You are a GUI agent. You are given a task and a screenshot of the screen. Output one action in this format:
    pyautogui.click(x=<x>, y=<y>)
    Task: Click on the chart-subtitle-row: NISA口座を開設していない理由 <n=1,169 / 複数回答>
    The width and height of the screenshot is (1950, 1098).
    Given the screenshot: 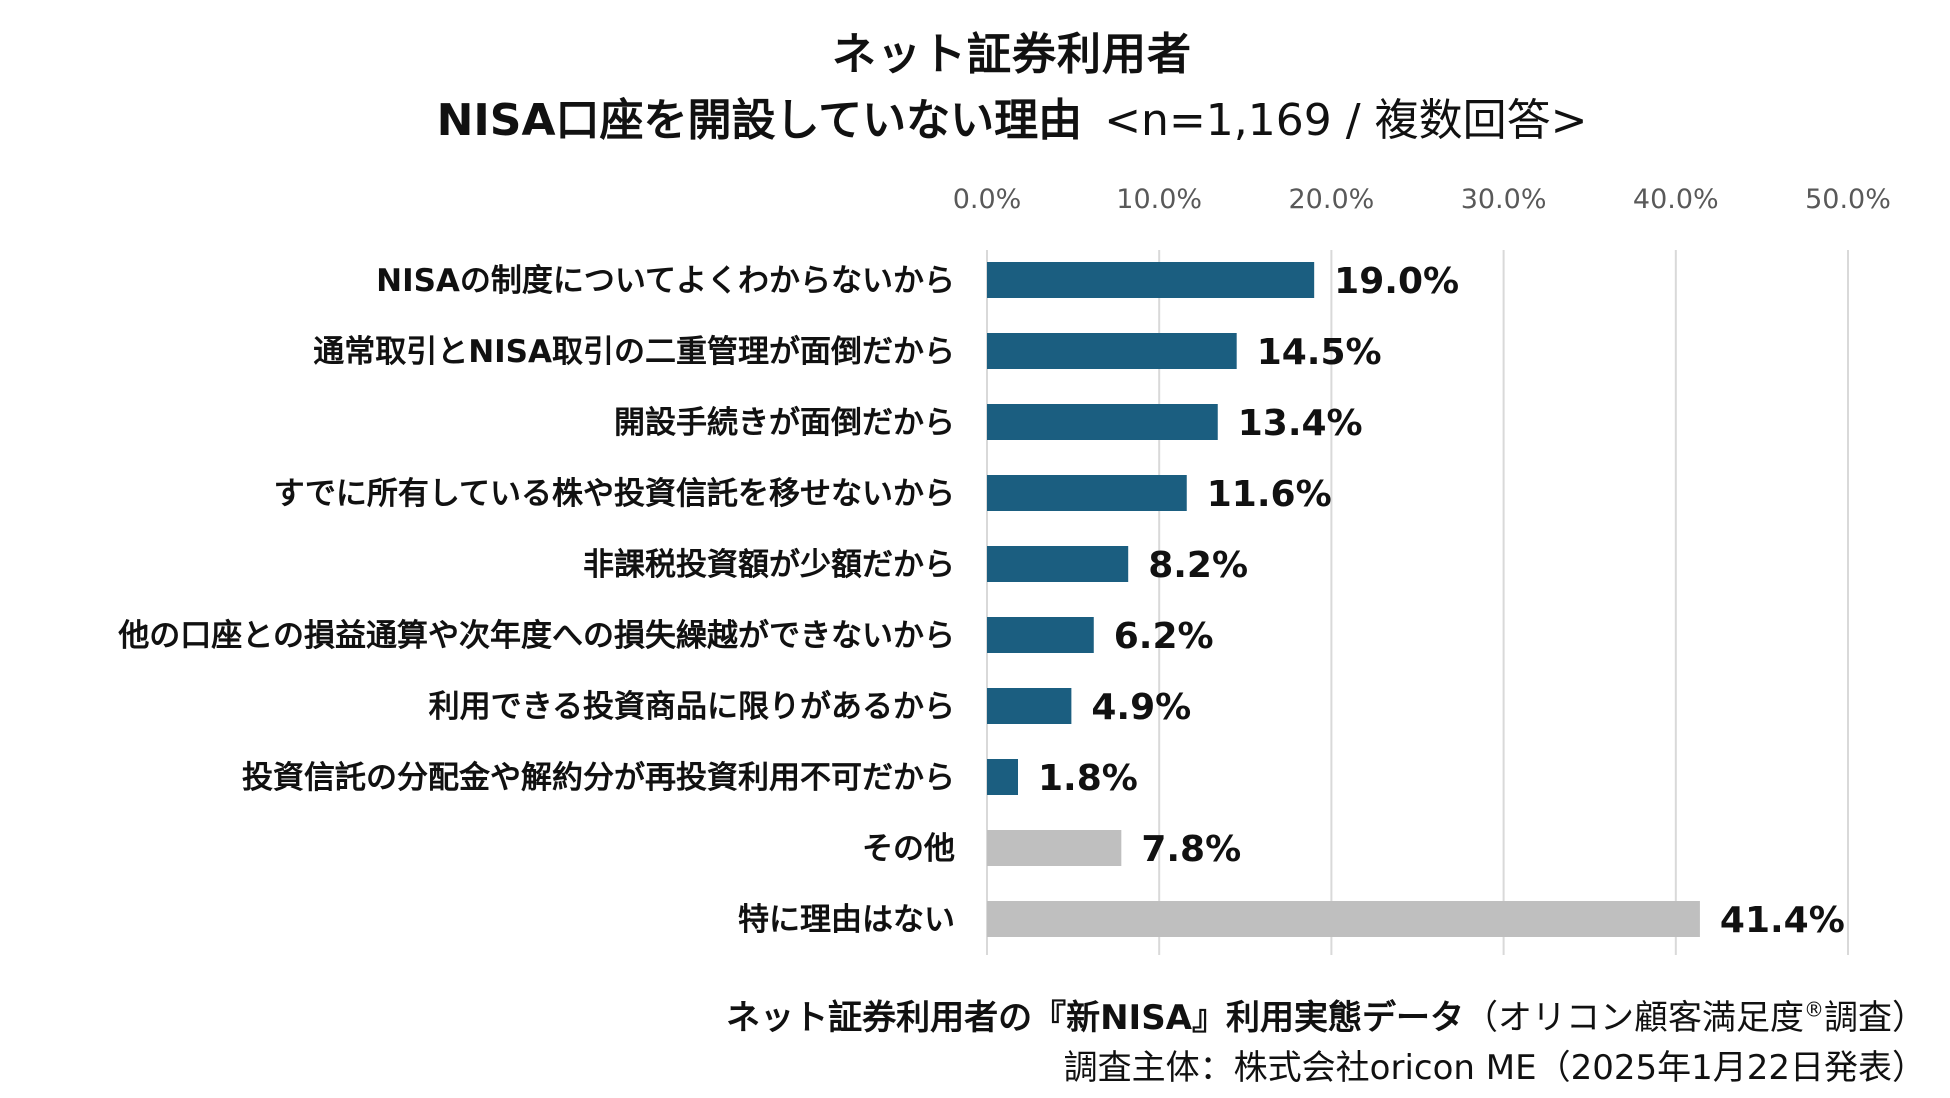 What is the action you would take?
    pyautogui.click(x=975, y=116)
    